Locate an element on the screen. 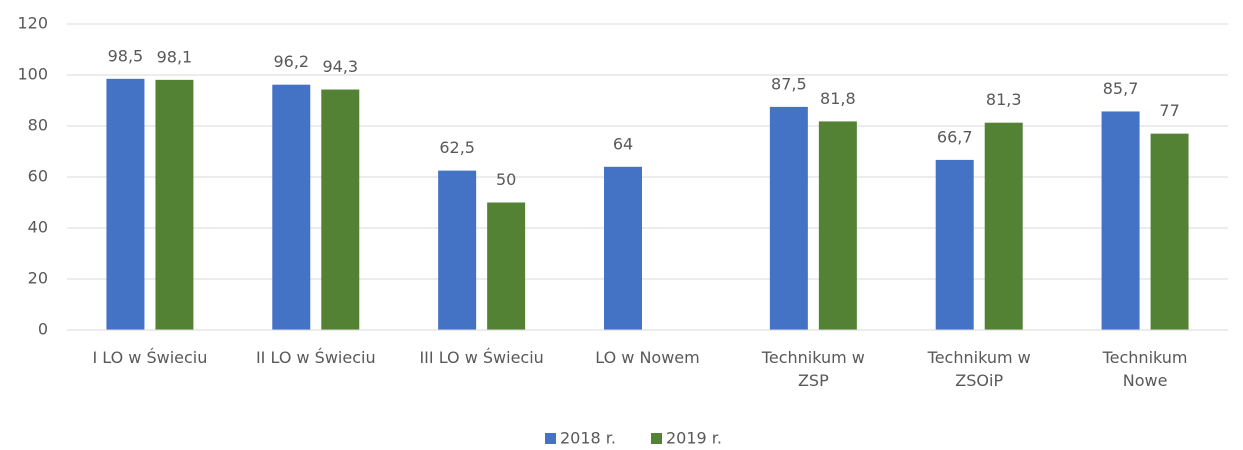  y-tick-label: 20 is located at coordinates (38, 278).